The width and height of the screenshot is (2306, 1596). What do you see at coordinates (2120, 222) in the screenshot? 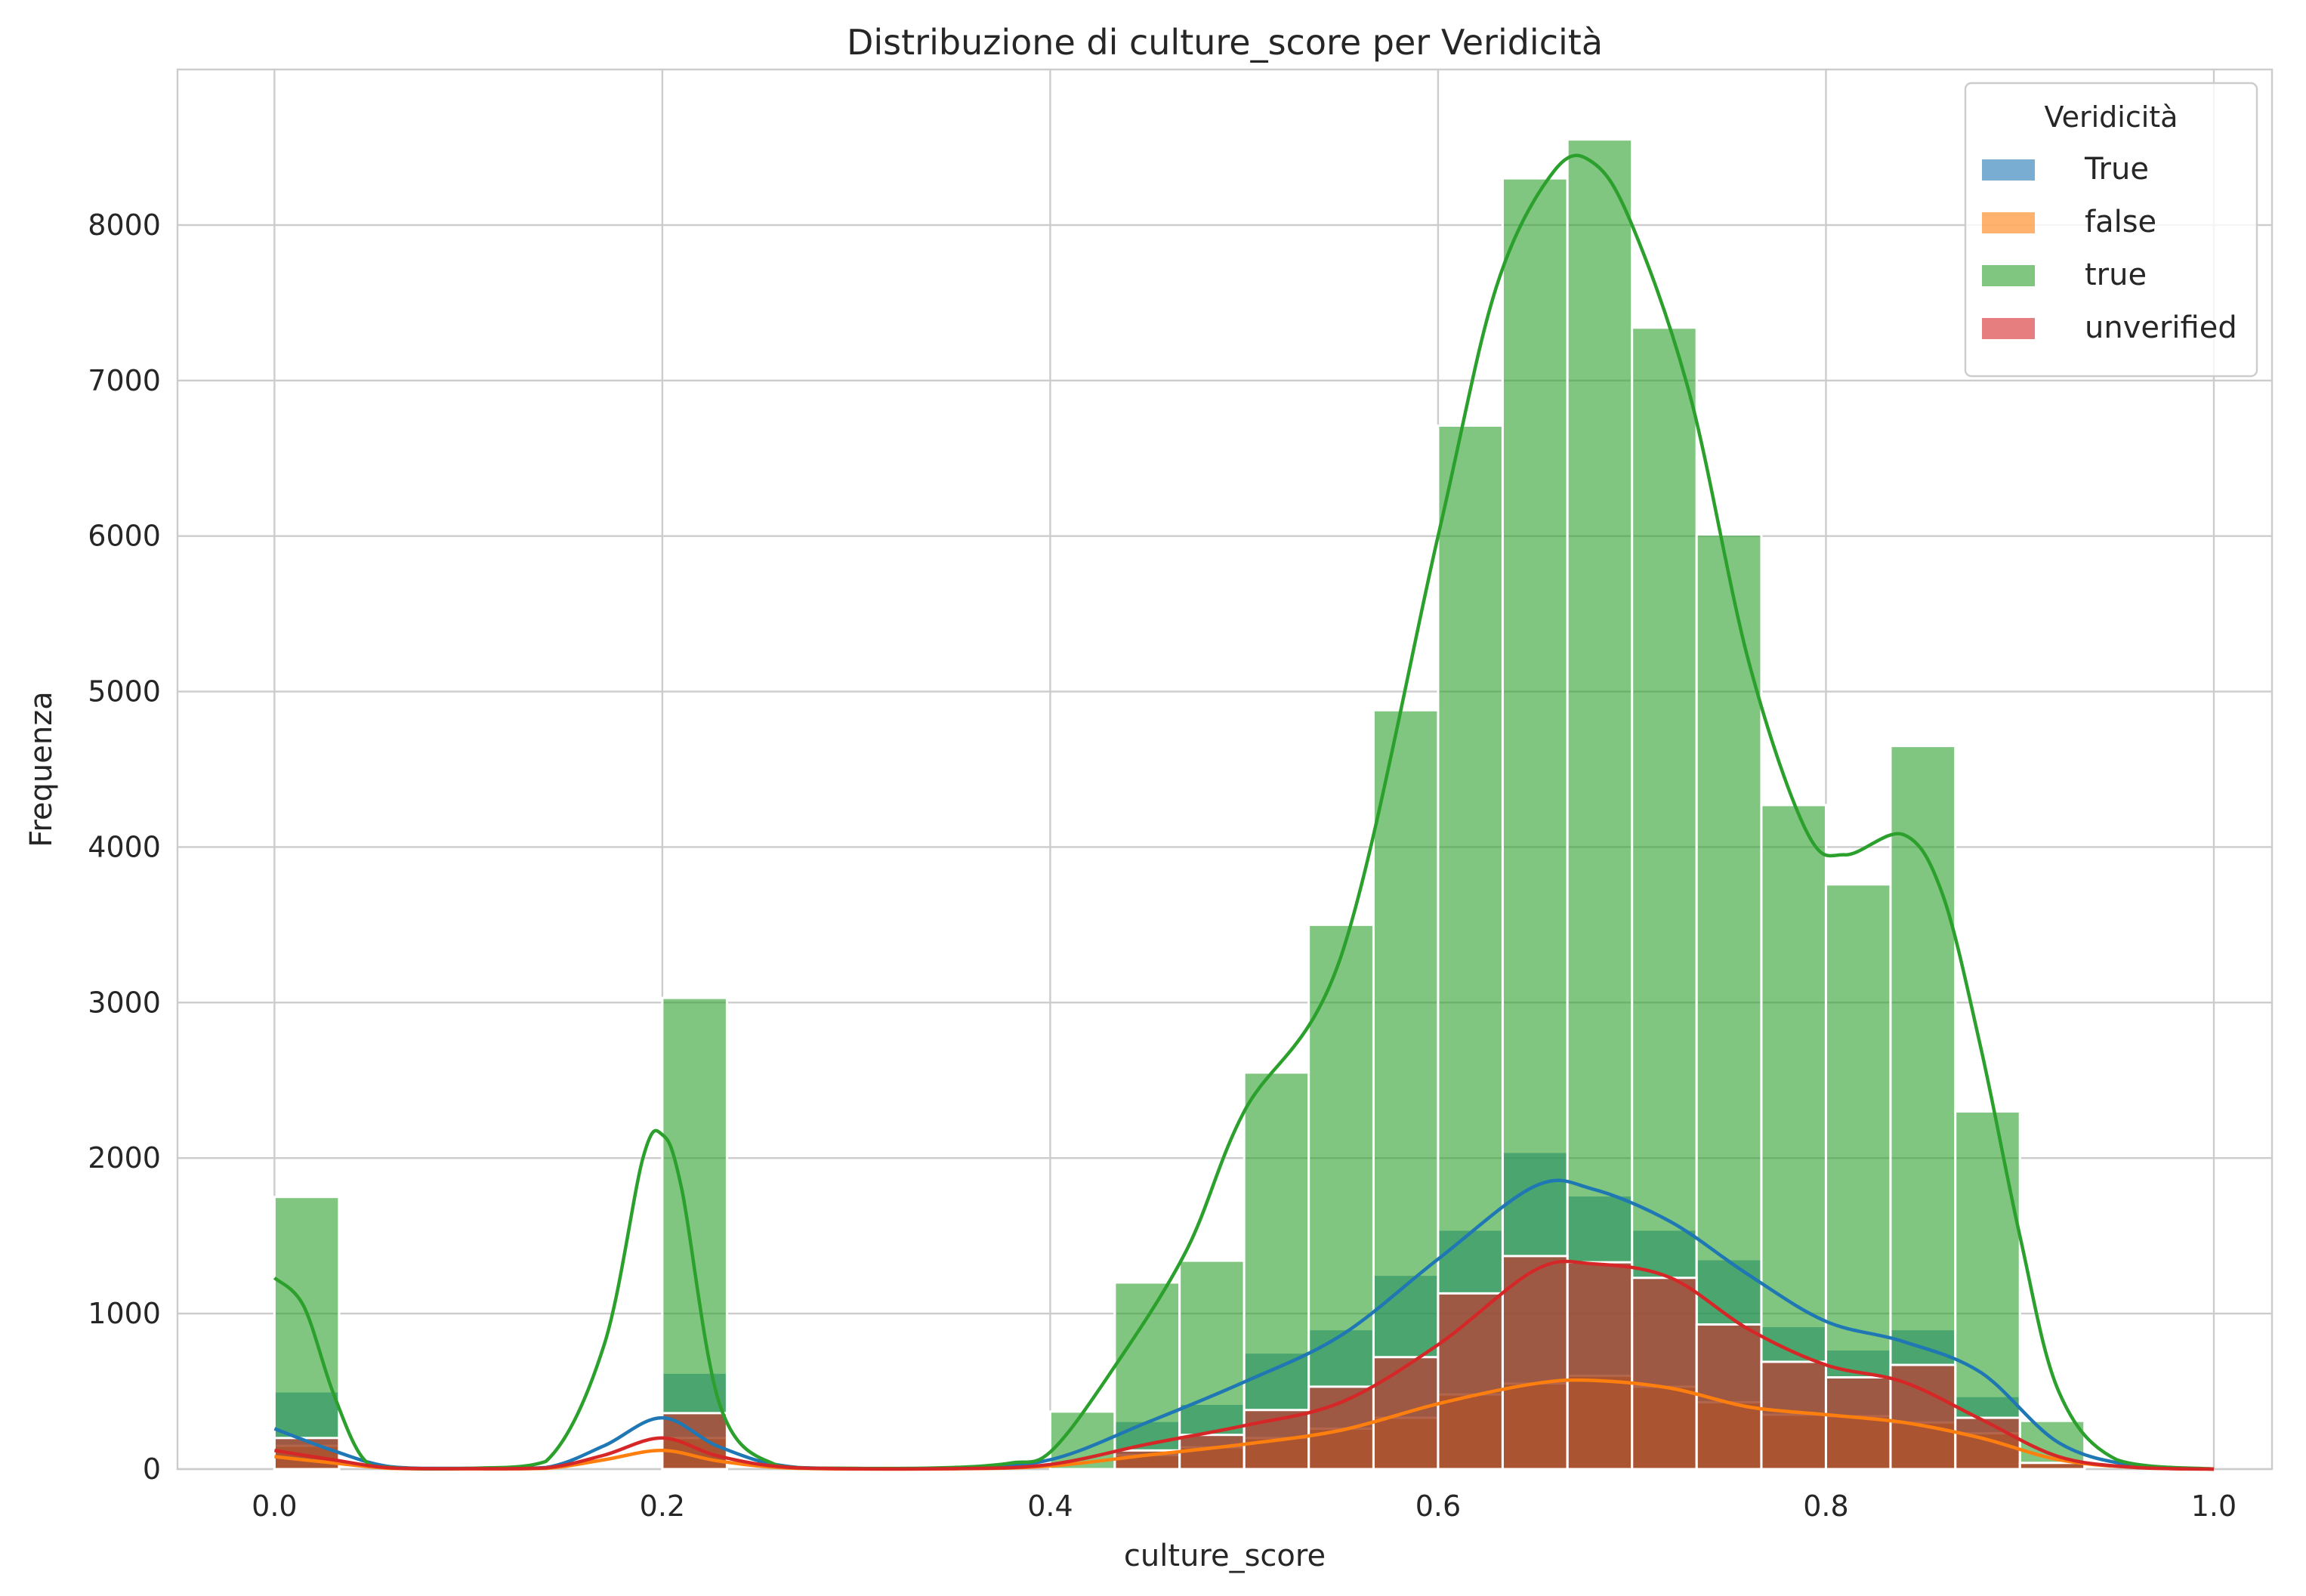
I see `legend-label-false: false` at bounding box center [2120, 222].